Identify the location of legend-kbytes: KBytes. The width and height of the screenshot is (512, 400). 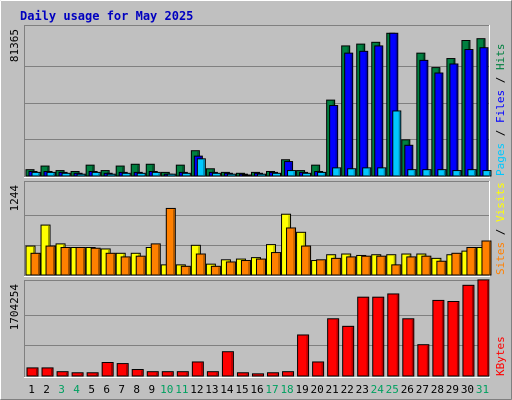
(500, 356).